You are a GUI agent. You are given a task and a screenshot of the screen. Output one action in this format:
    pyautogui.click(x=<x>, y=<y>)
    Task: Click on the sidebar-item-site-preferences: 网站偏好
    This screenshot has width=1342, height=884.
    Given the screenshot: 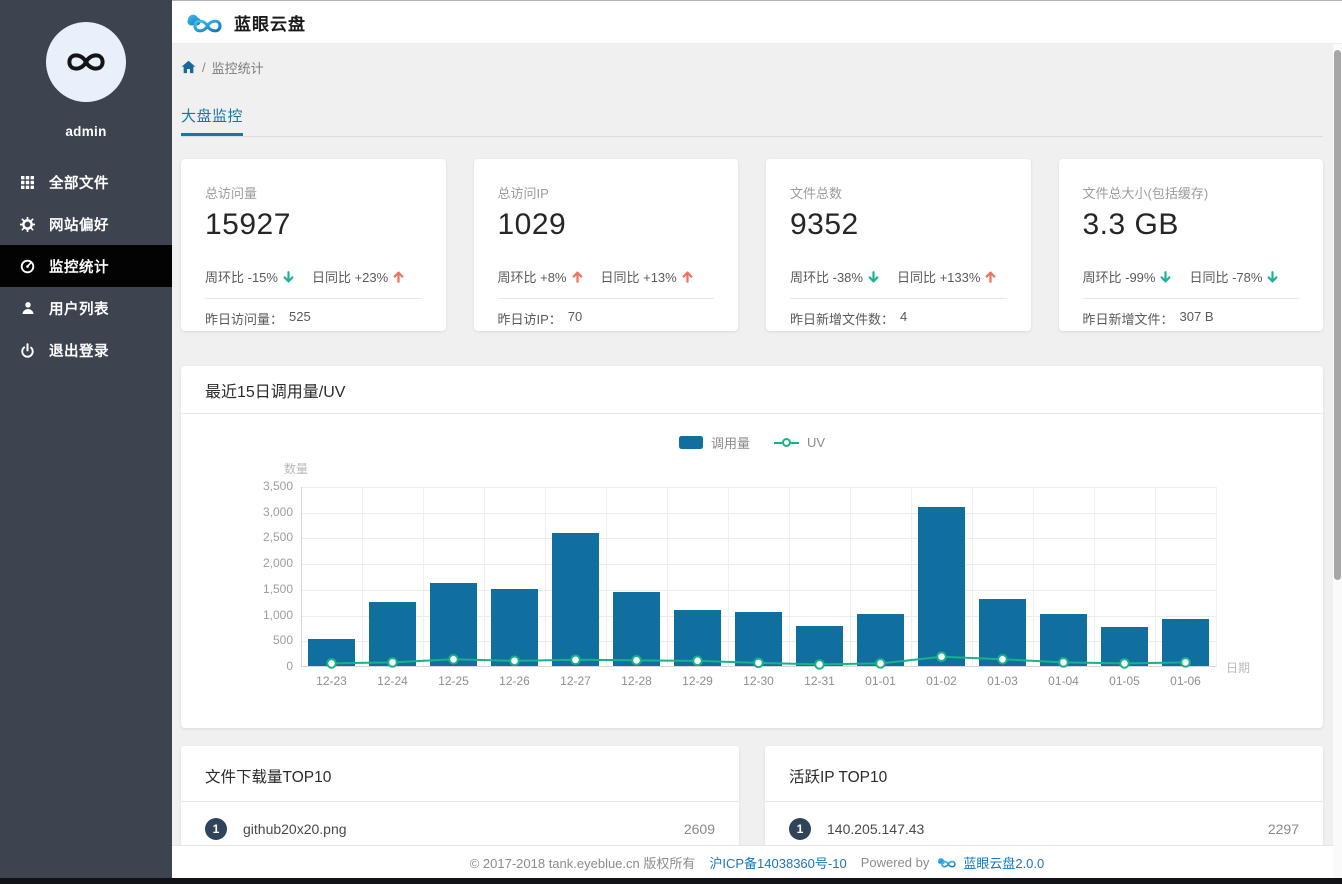 What is the action you would take?
    pyautogui.click(x=86, y=224)
    